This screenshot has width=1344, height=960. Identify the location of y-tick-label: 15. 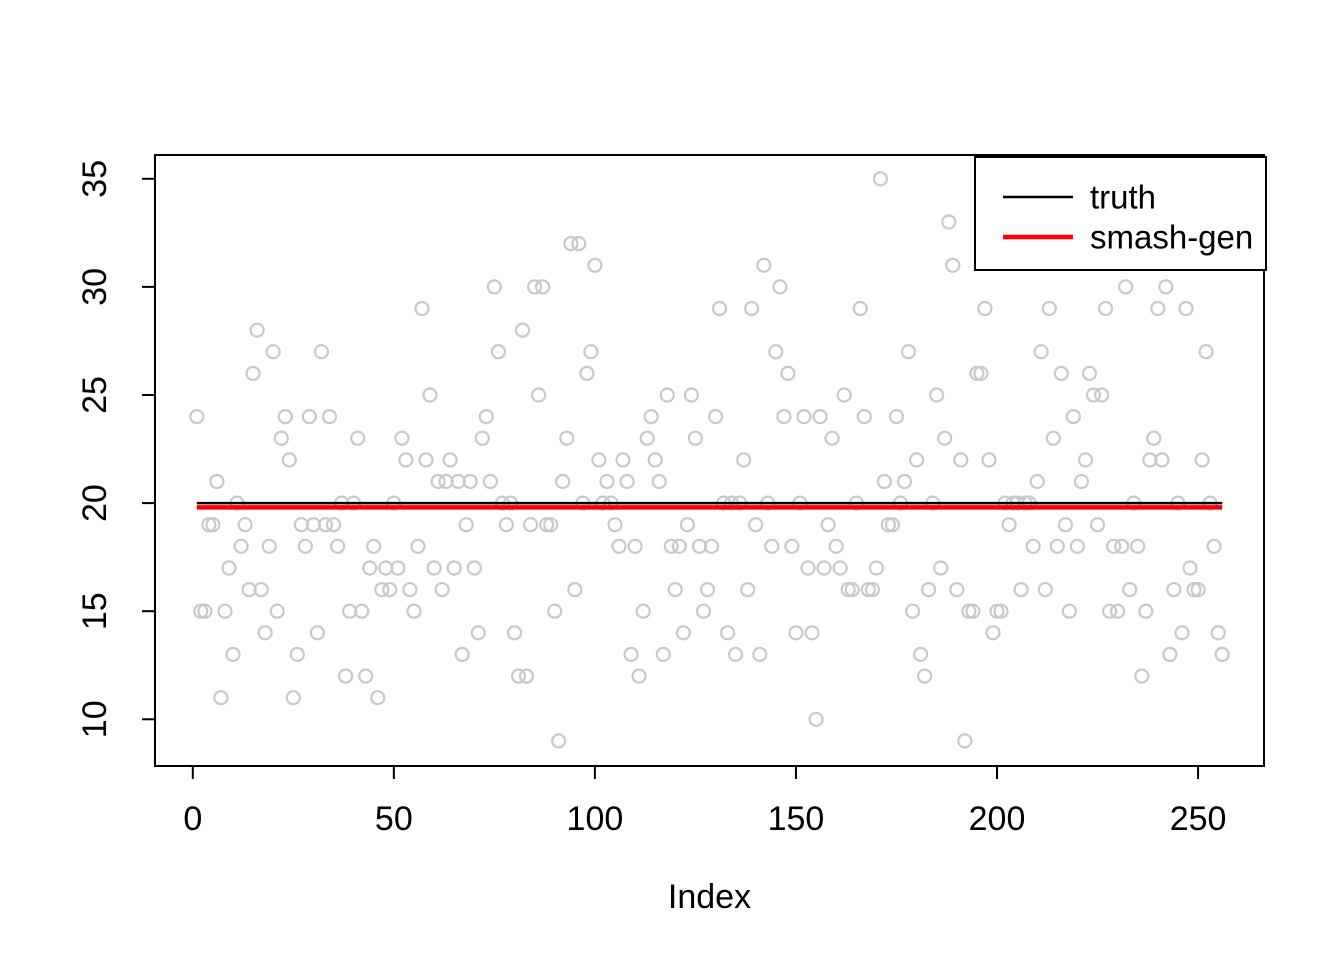
(95, 611).